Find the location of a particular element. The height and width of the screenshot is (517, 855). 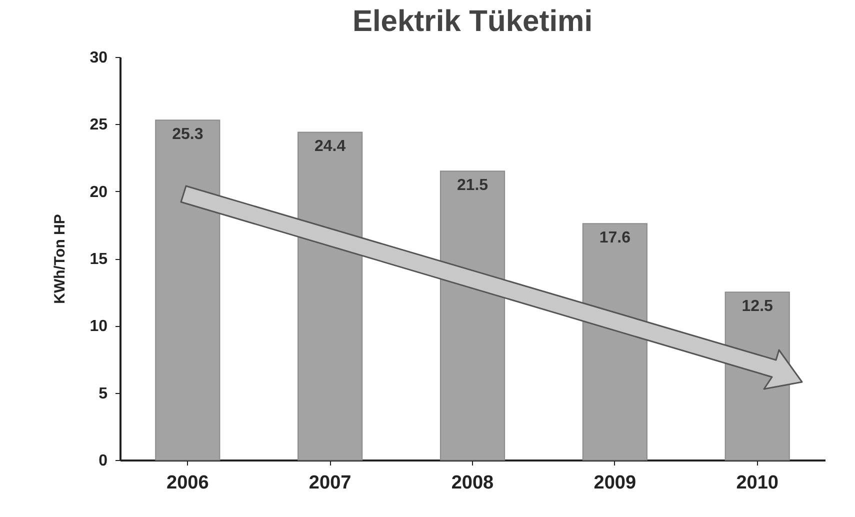

x-tick-label: 2010 is located at coordinates (757, 483).